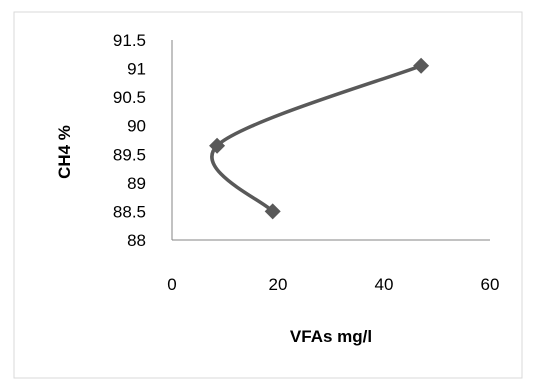  Describe the element at coordinates (64, 152) in the screenshot. I see `y-axis-title: CH4 %` at that location.